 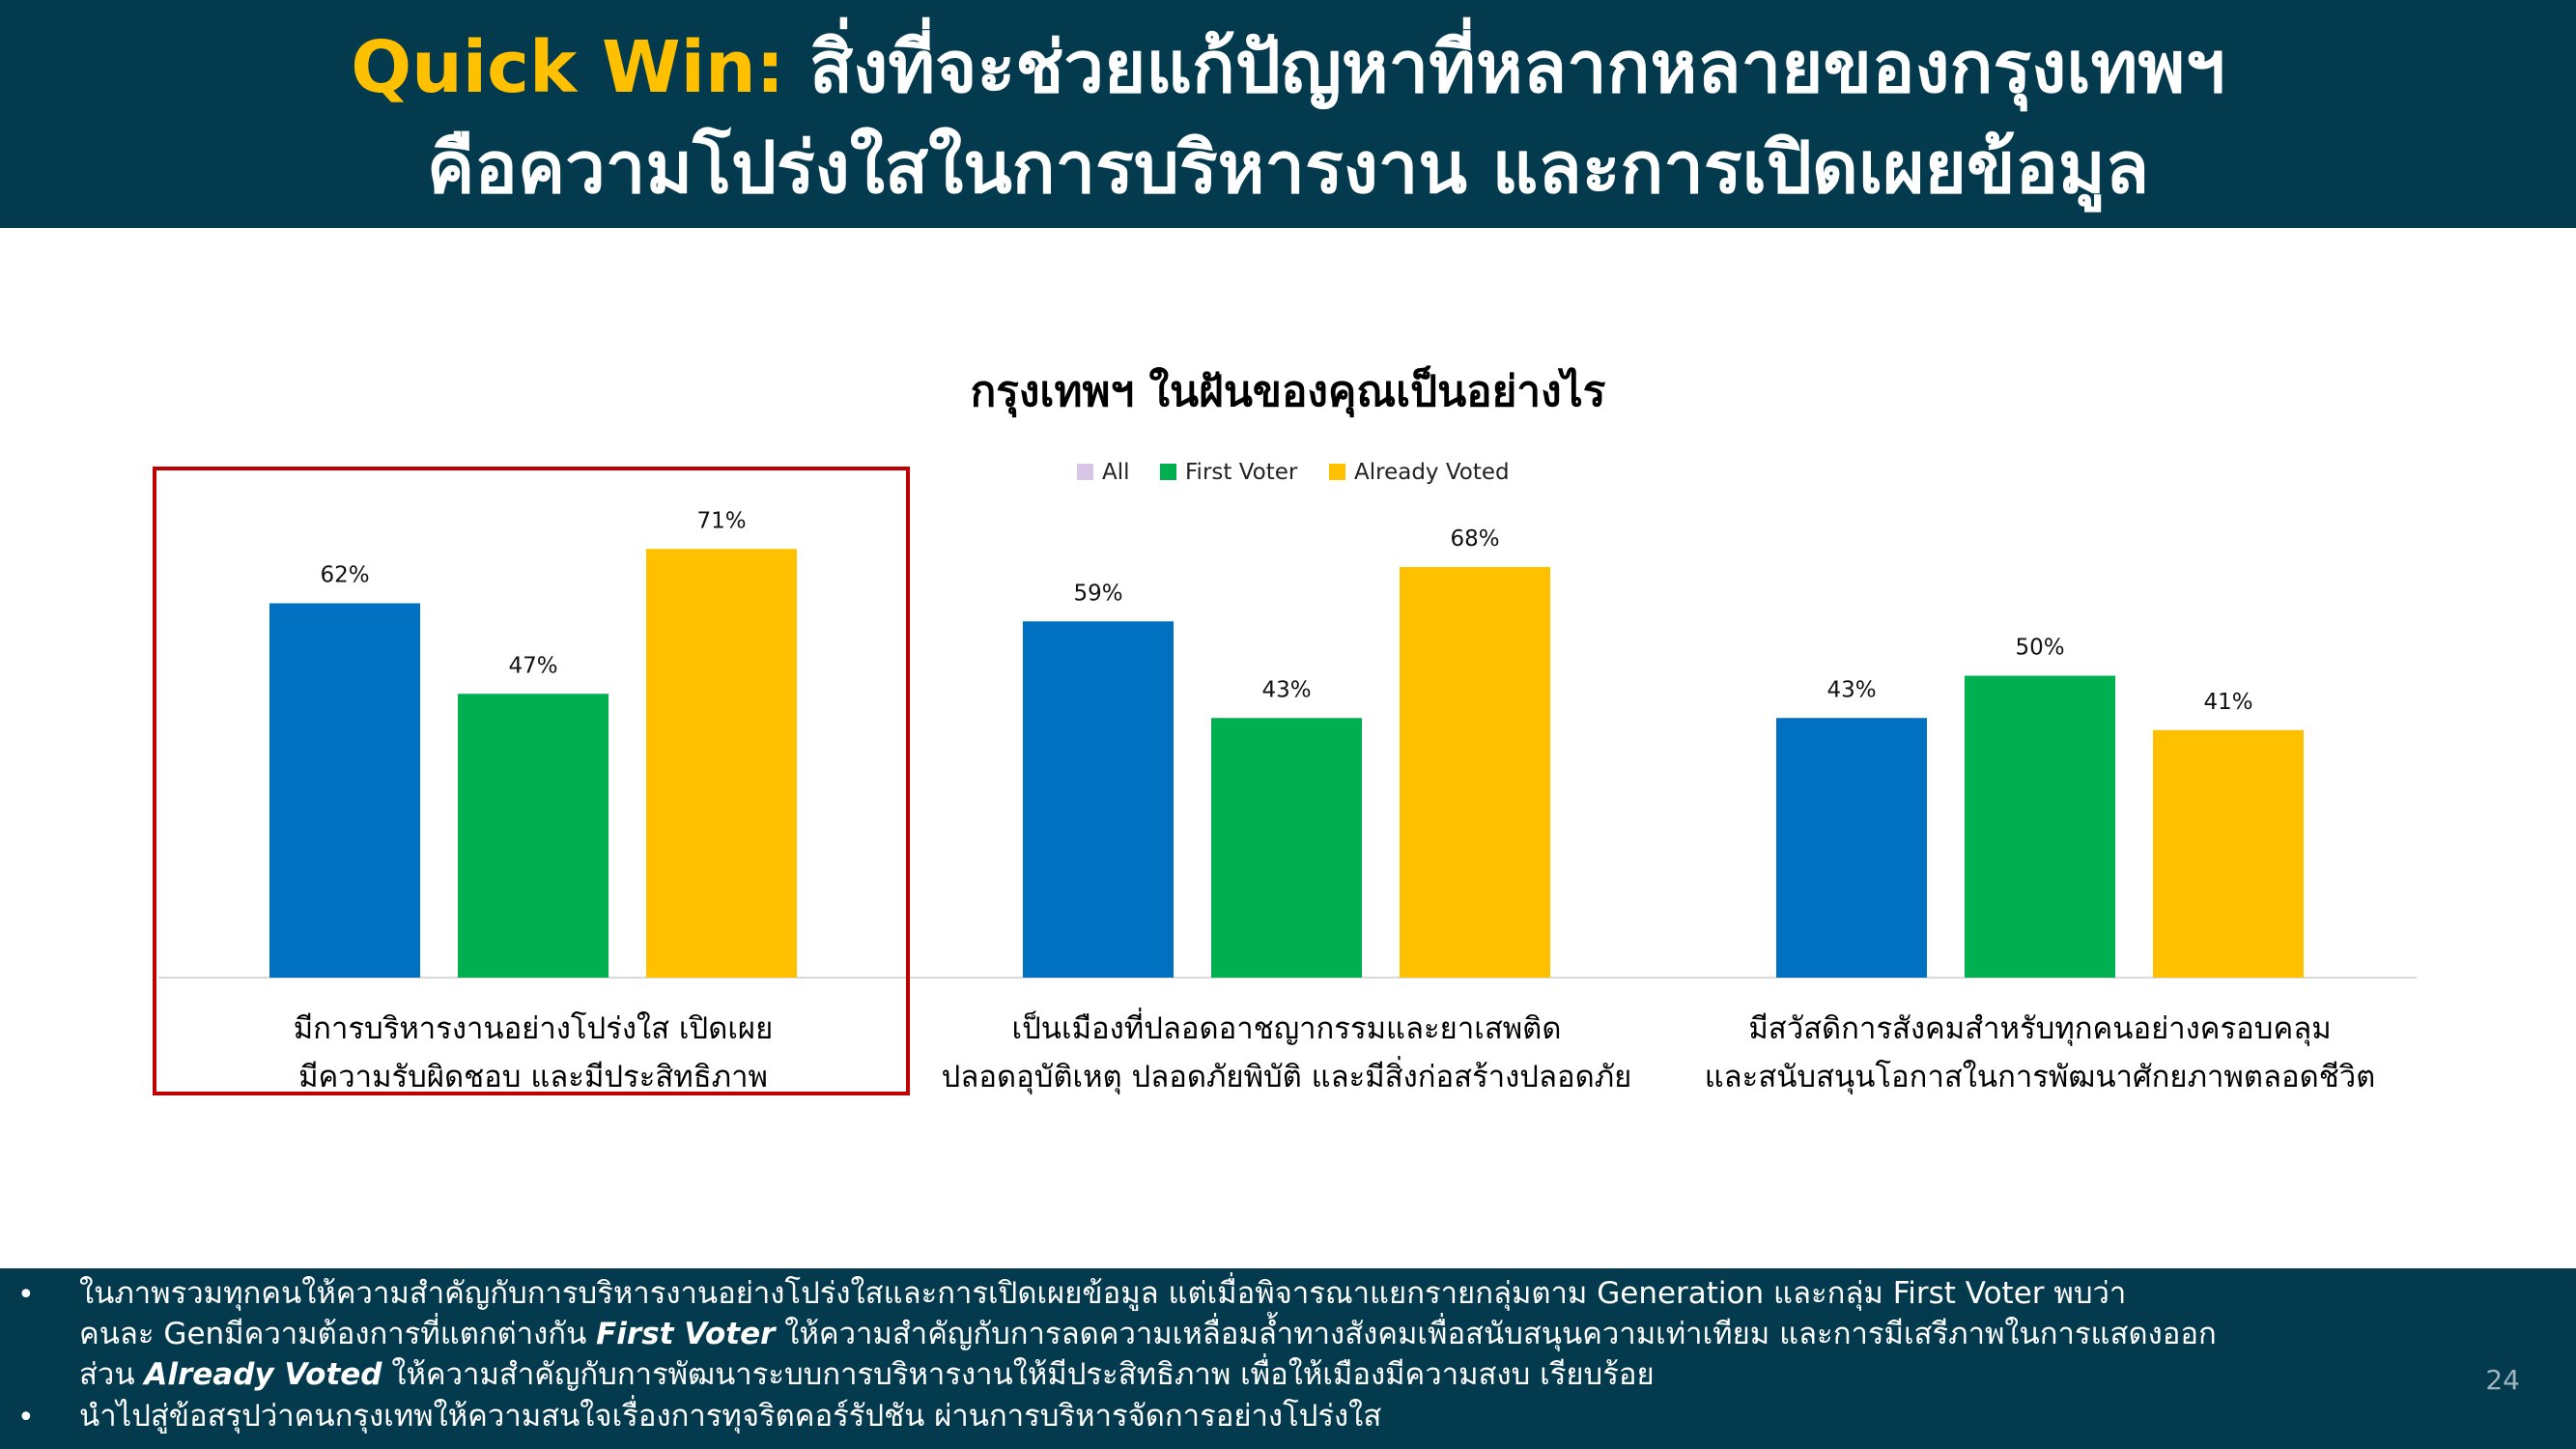 What do you see at coordinates (2039, 648) in the screenshot?
I see `data-label: 50%` at bounding box center [2039, 648].